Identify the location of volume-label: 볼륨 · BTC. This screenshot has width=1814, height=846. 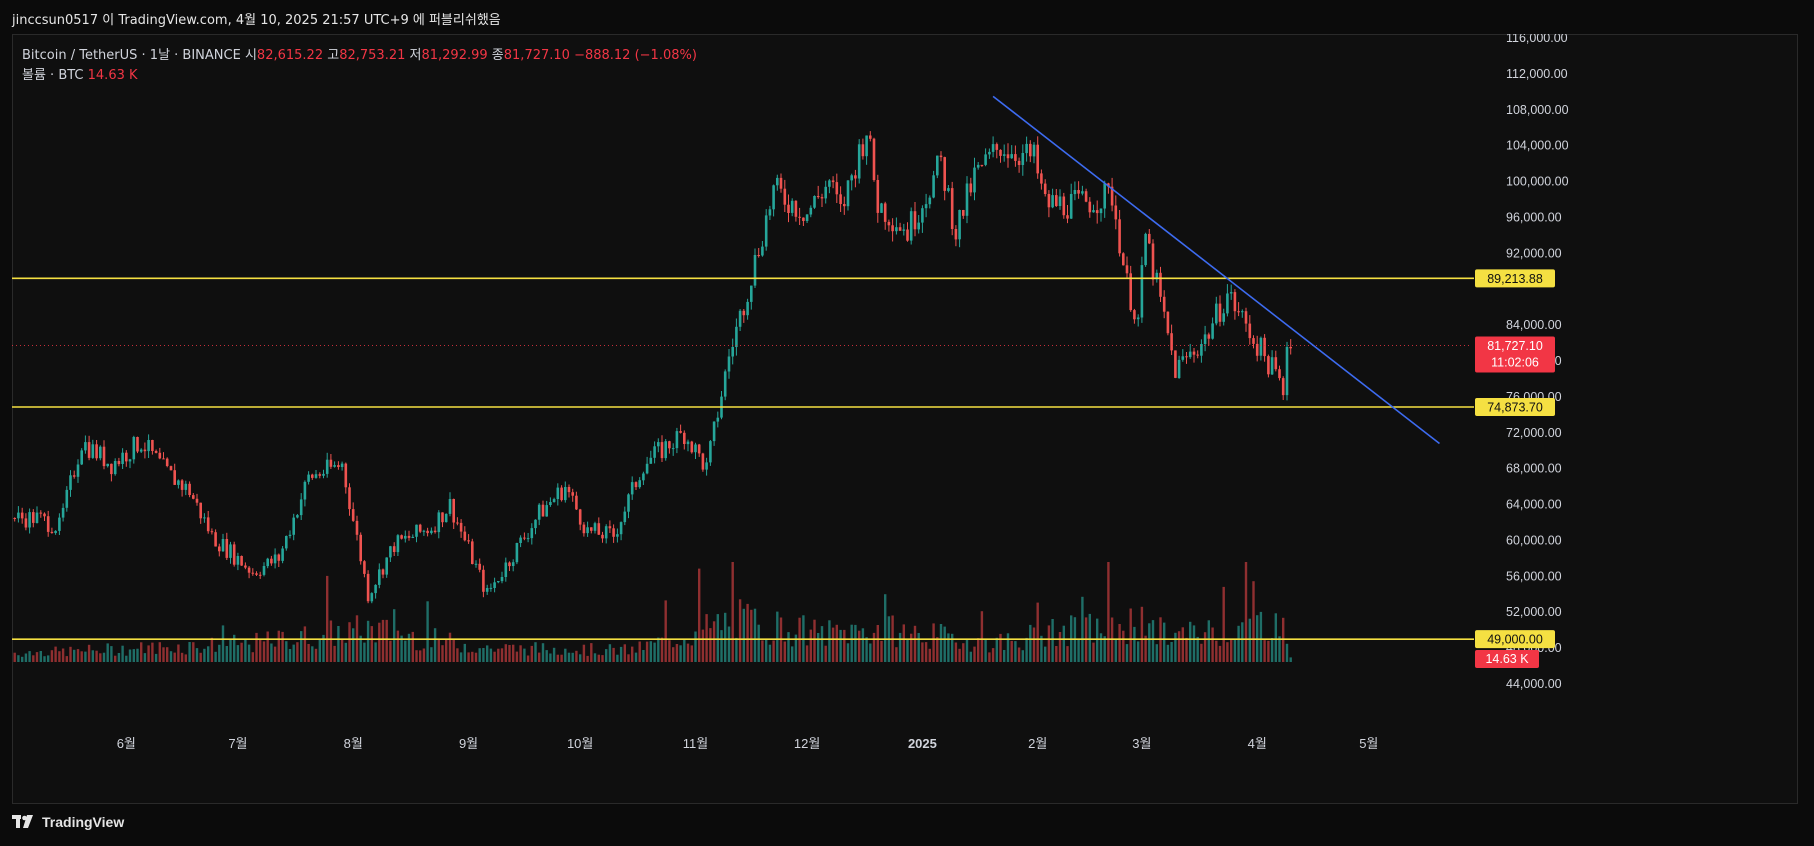
(53, 75).